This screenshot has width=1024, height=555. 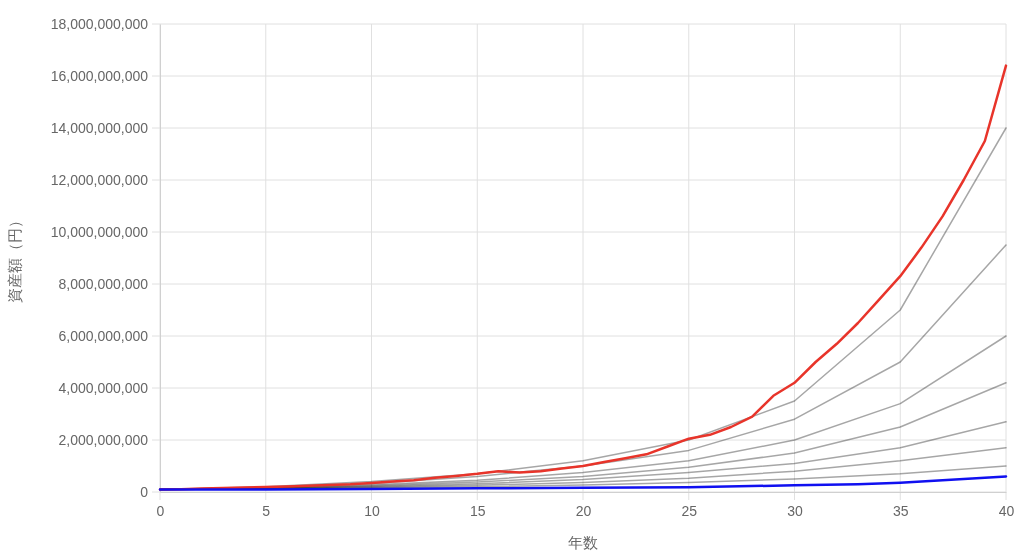 What do you see at coordinates (103, 283) in the screenshot?
I see `y-tick-label: 8,000,000,000` at bounding box center [103, 283].